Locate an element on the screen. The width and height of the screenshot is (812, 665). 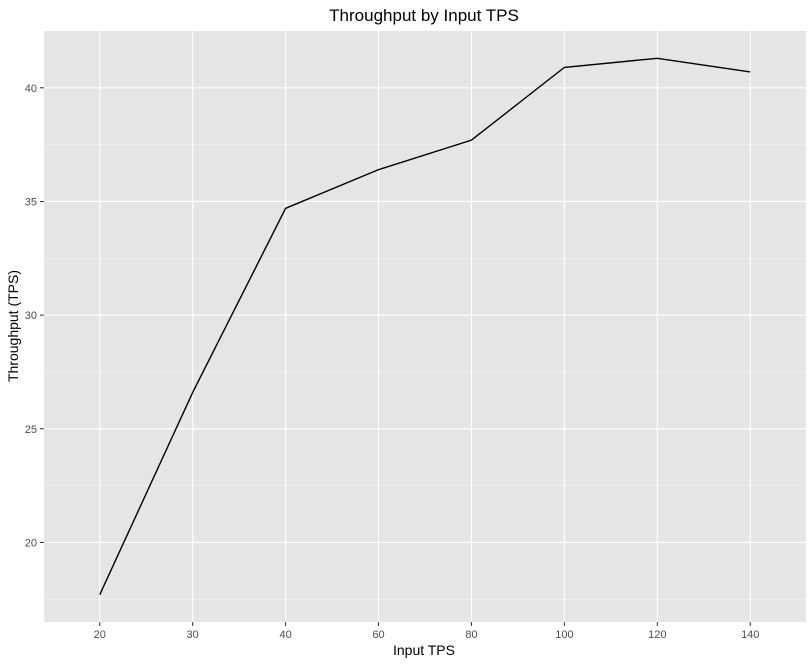
y-tick-label: 40 is located at coordinates (31, 89).